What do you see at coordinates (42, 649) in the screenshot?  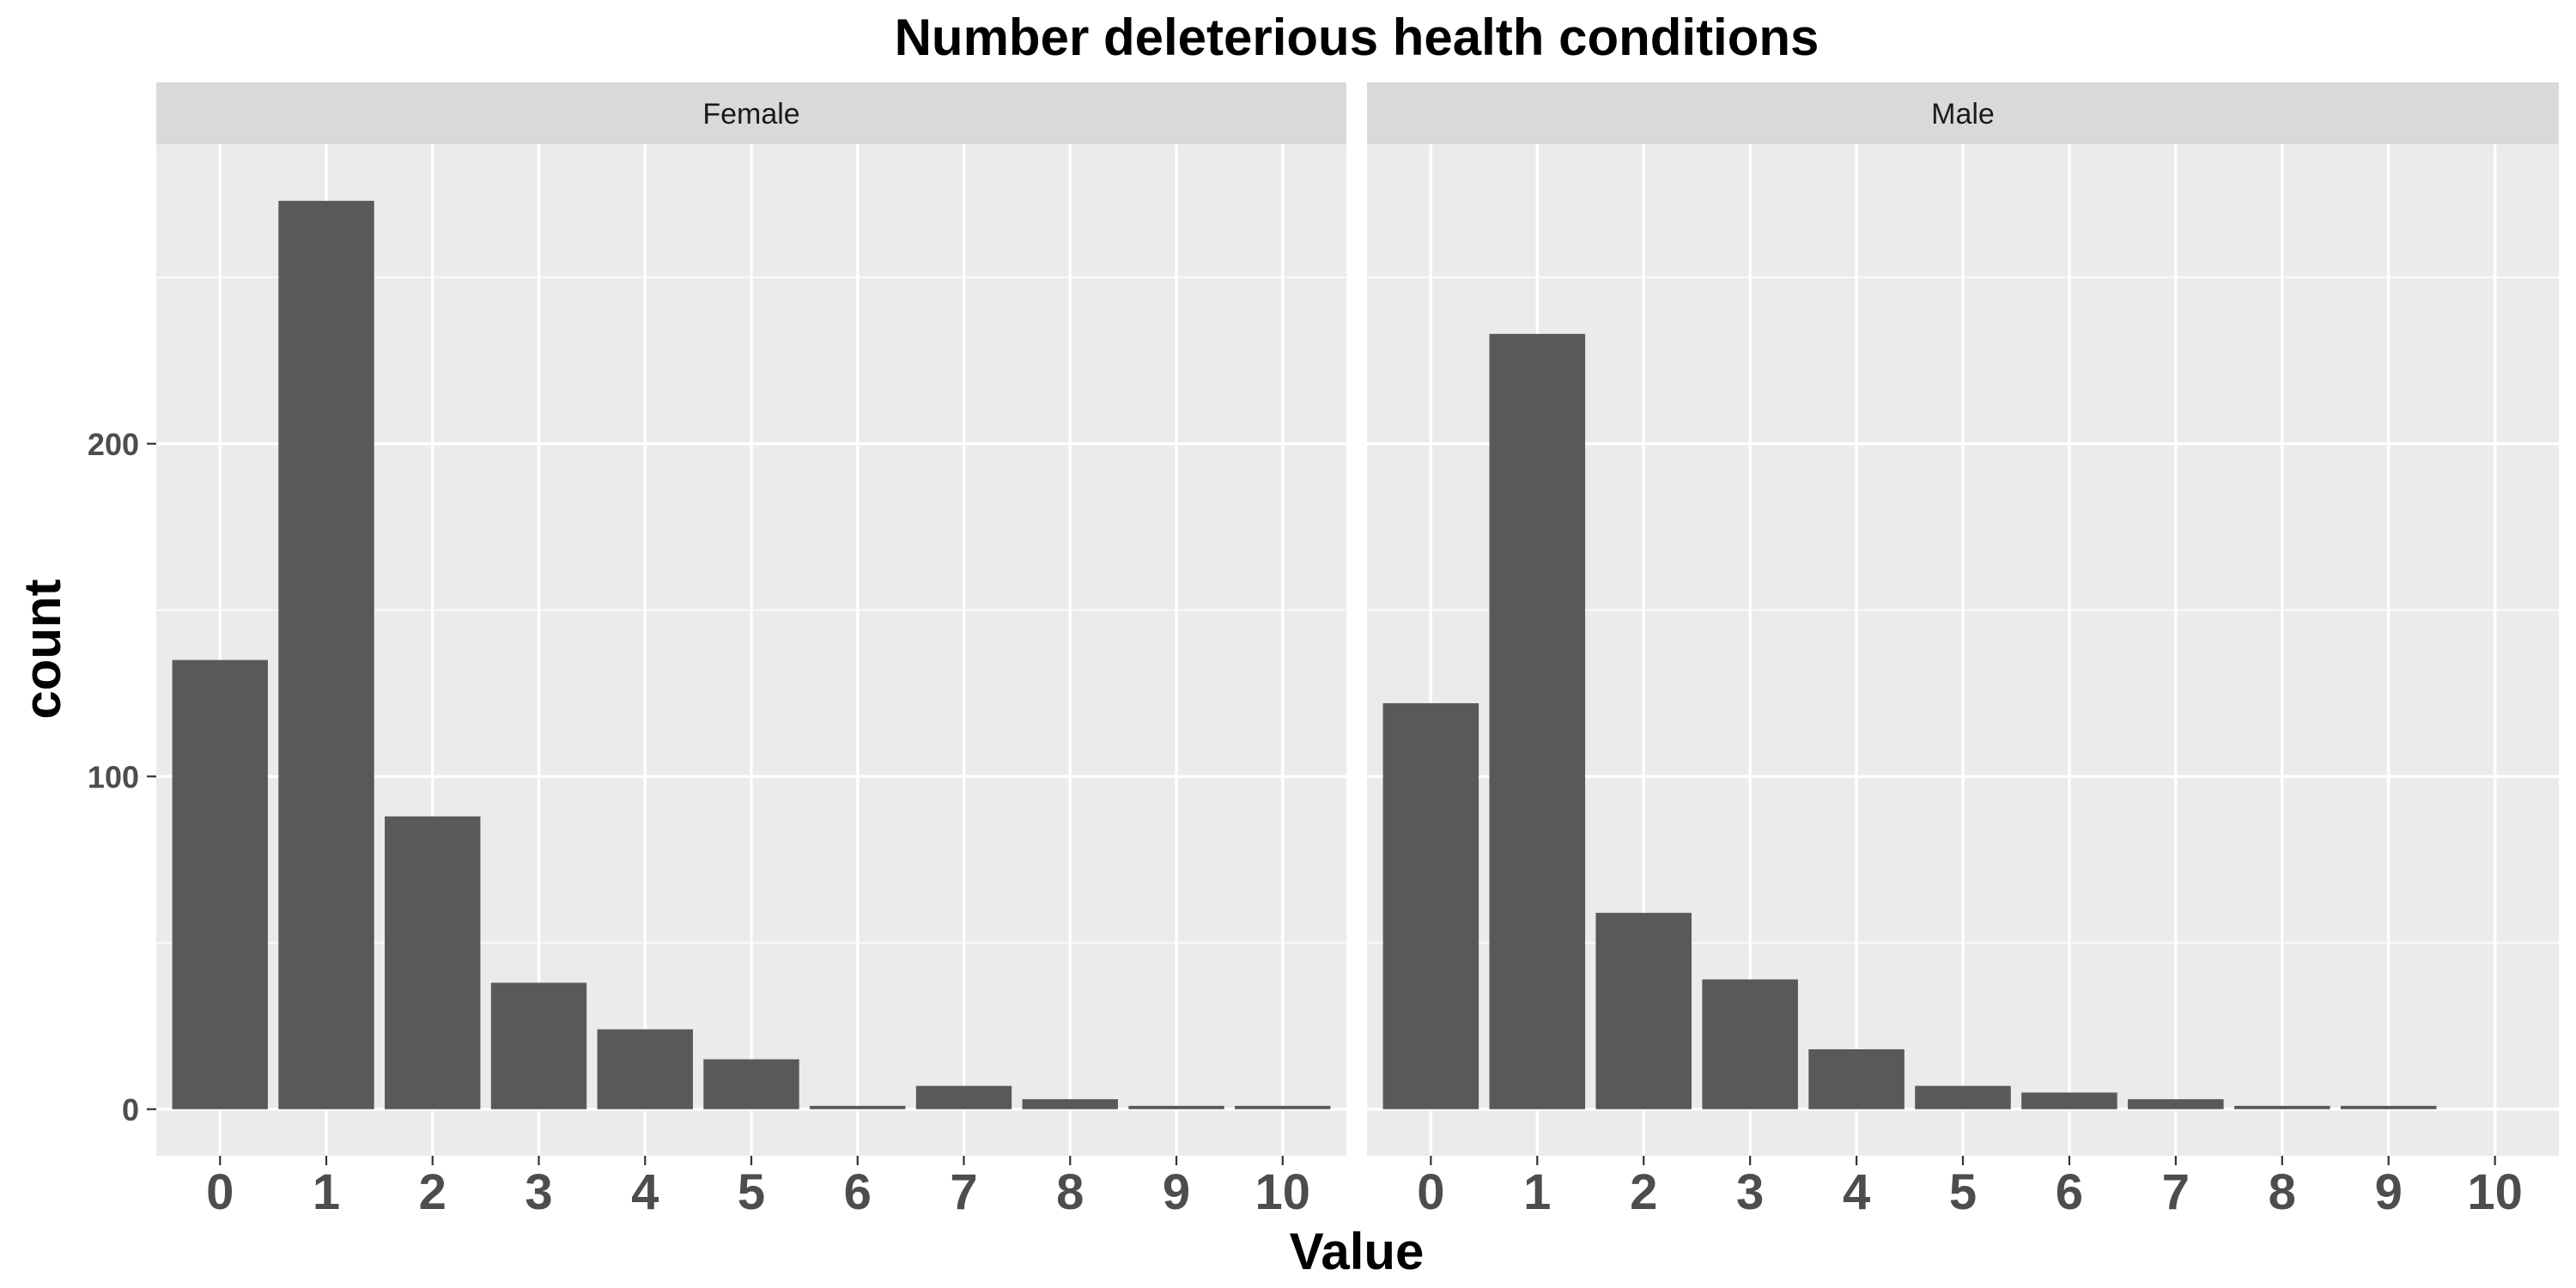 I see `y-axis-title: count` at bounding box center [42, 649].